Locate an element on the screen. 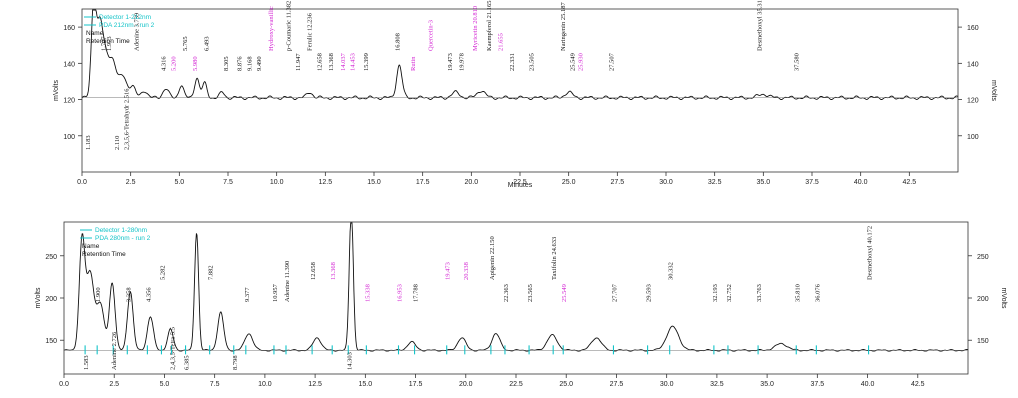 The width and height of the screenshot is (1018, 398). bottom-y-tick-label: 150 is located at coordinates (51, 341).